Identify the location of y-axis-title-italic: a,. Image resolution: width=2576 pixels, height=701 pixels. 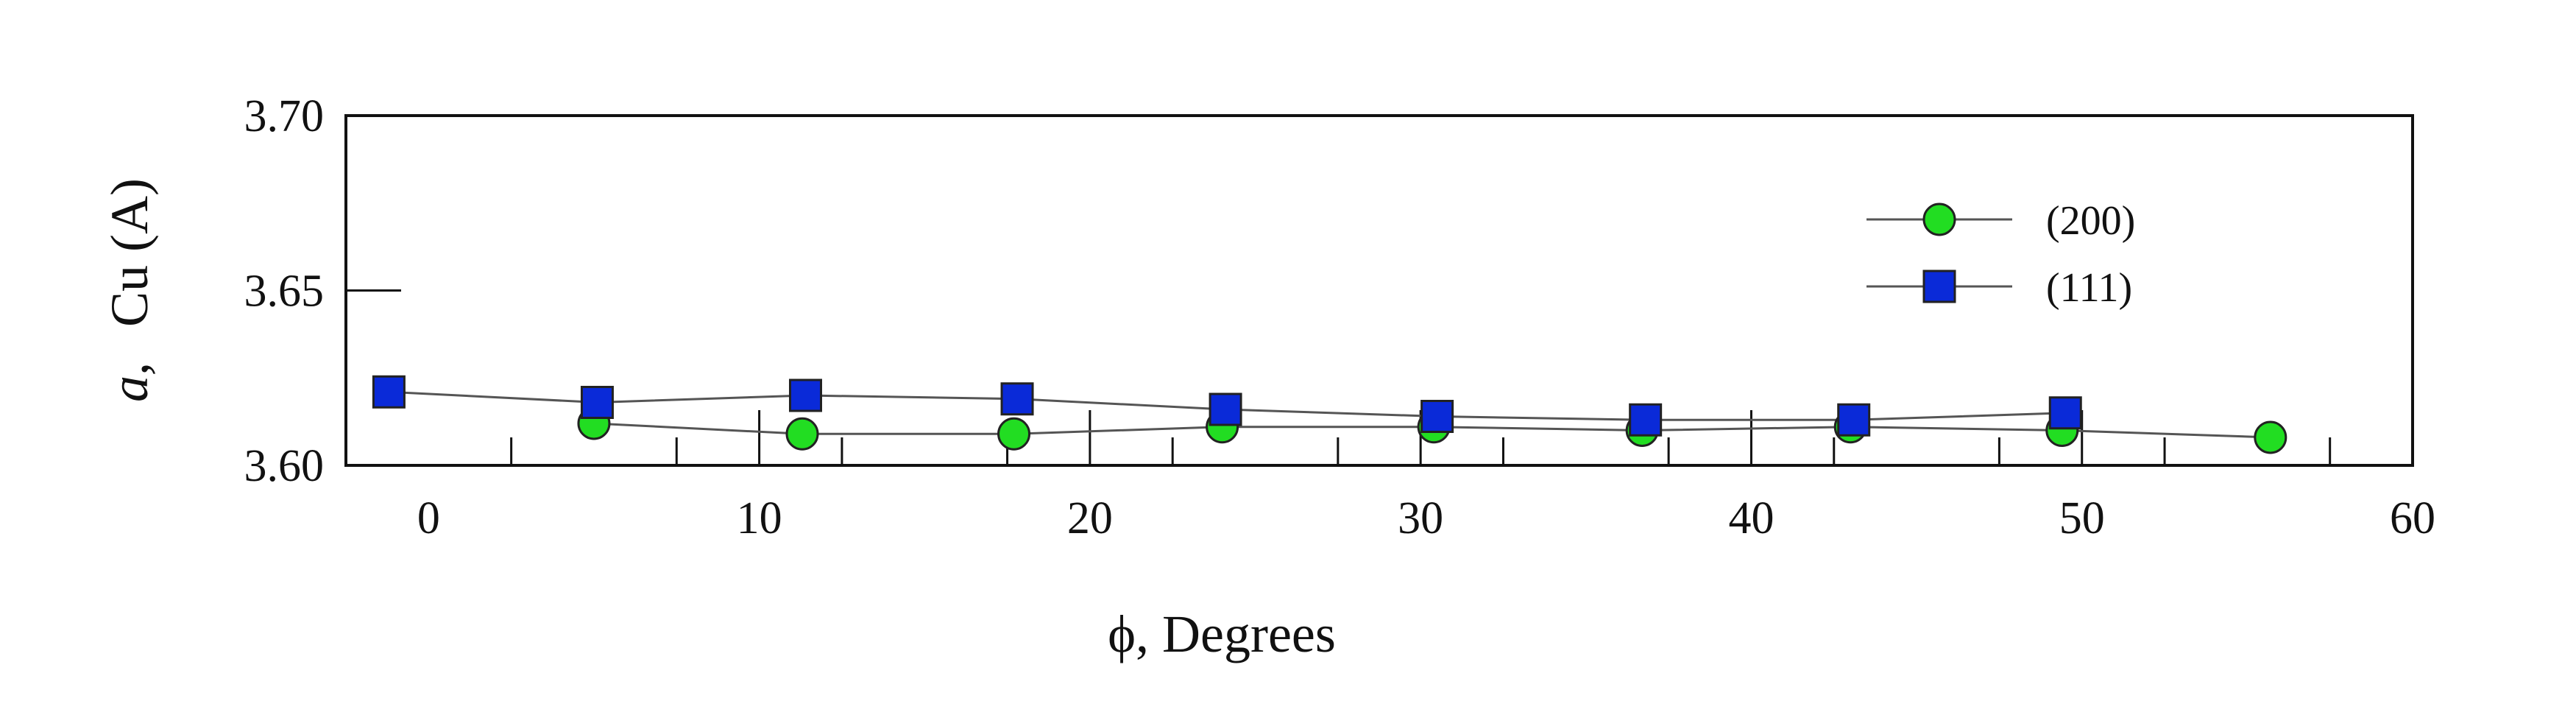
(129, 382).